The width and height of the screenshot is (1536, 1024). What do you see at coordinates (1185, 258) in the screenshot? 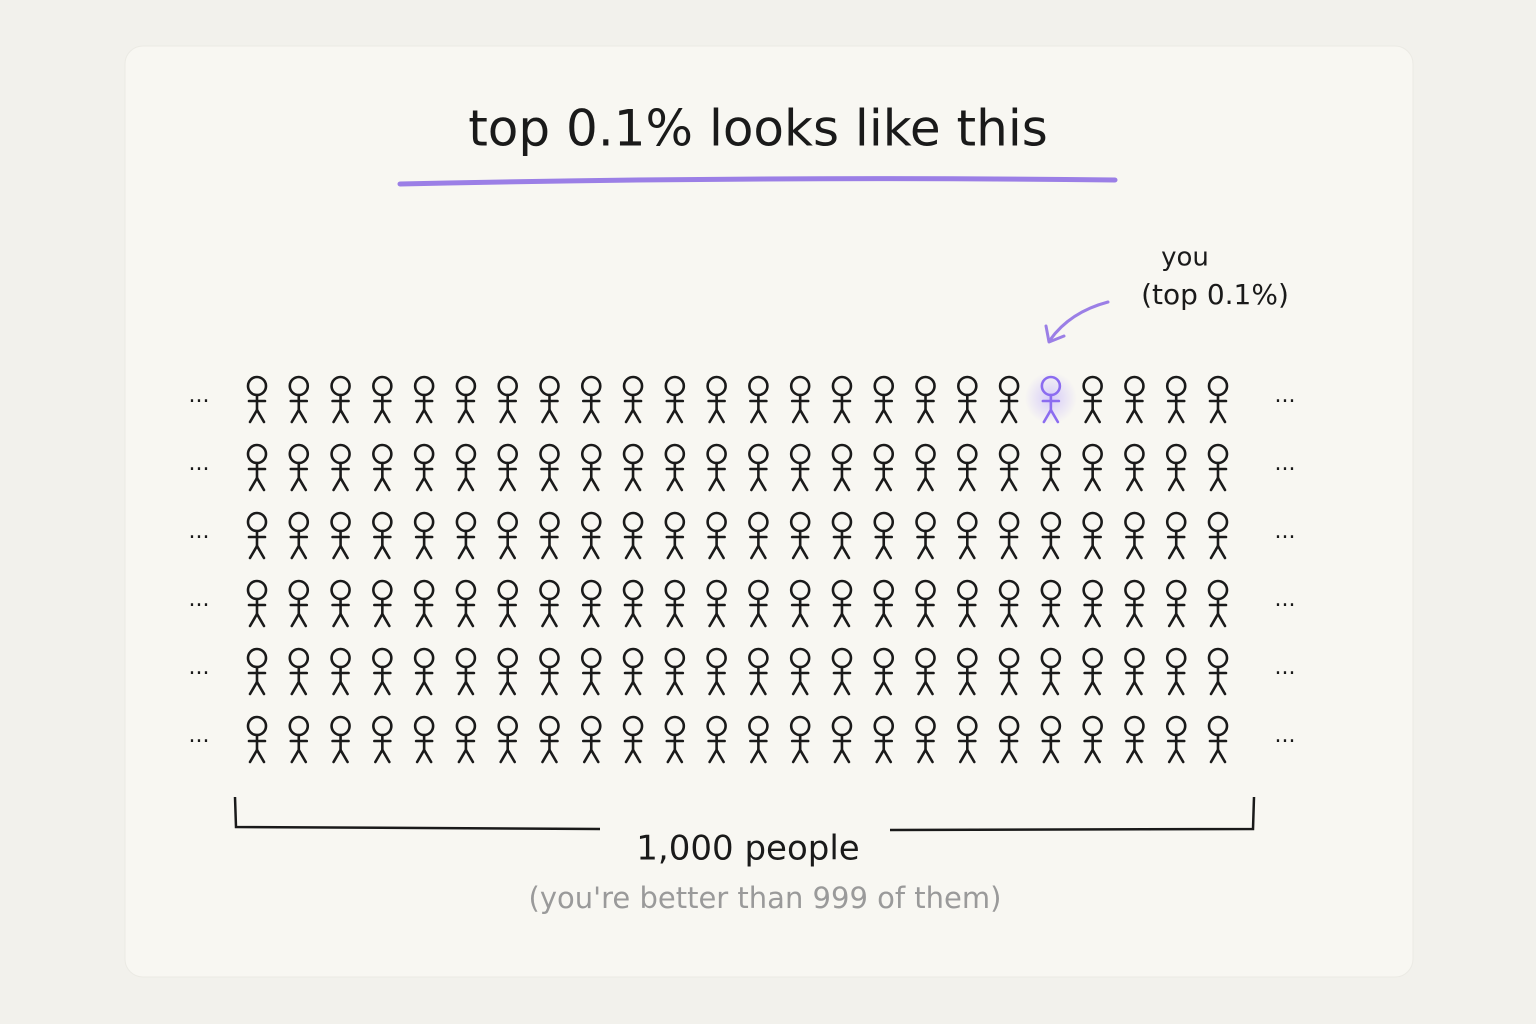
I see `callout-you: you` at bounding box center [1185, 258].